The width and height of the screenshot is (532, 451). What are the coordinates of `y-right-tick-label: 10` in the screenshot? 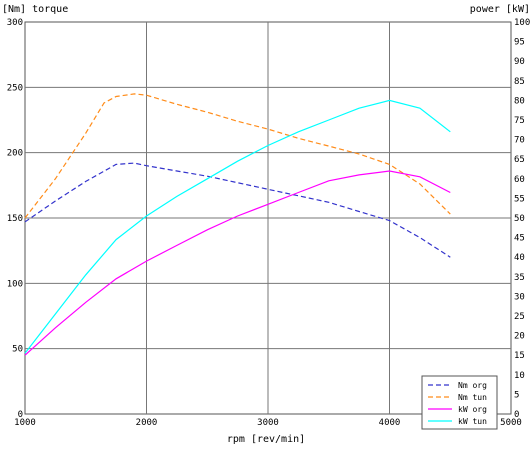 It's located at (519, 376).